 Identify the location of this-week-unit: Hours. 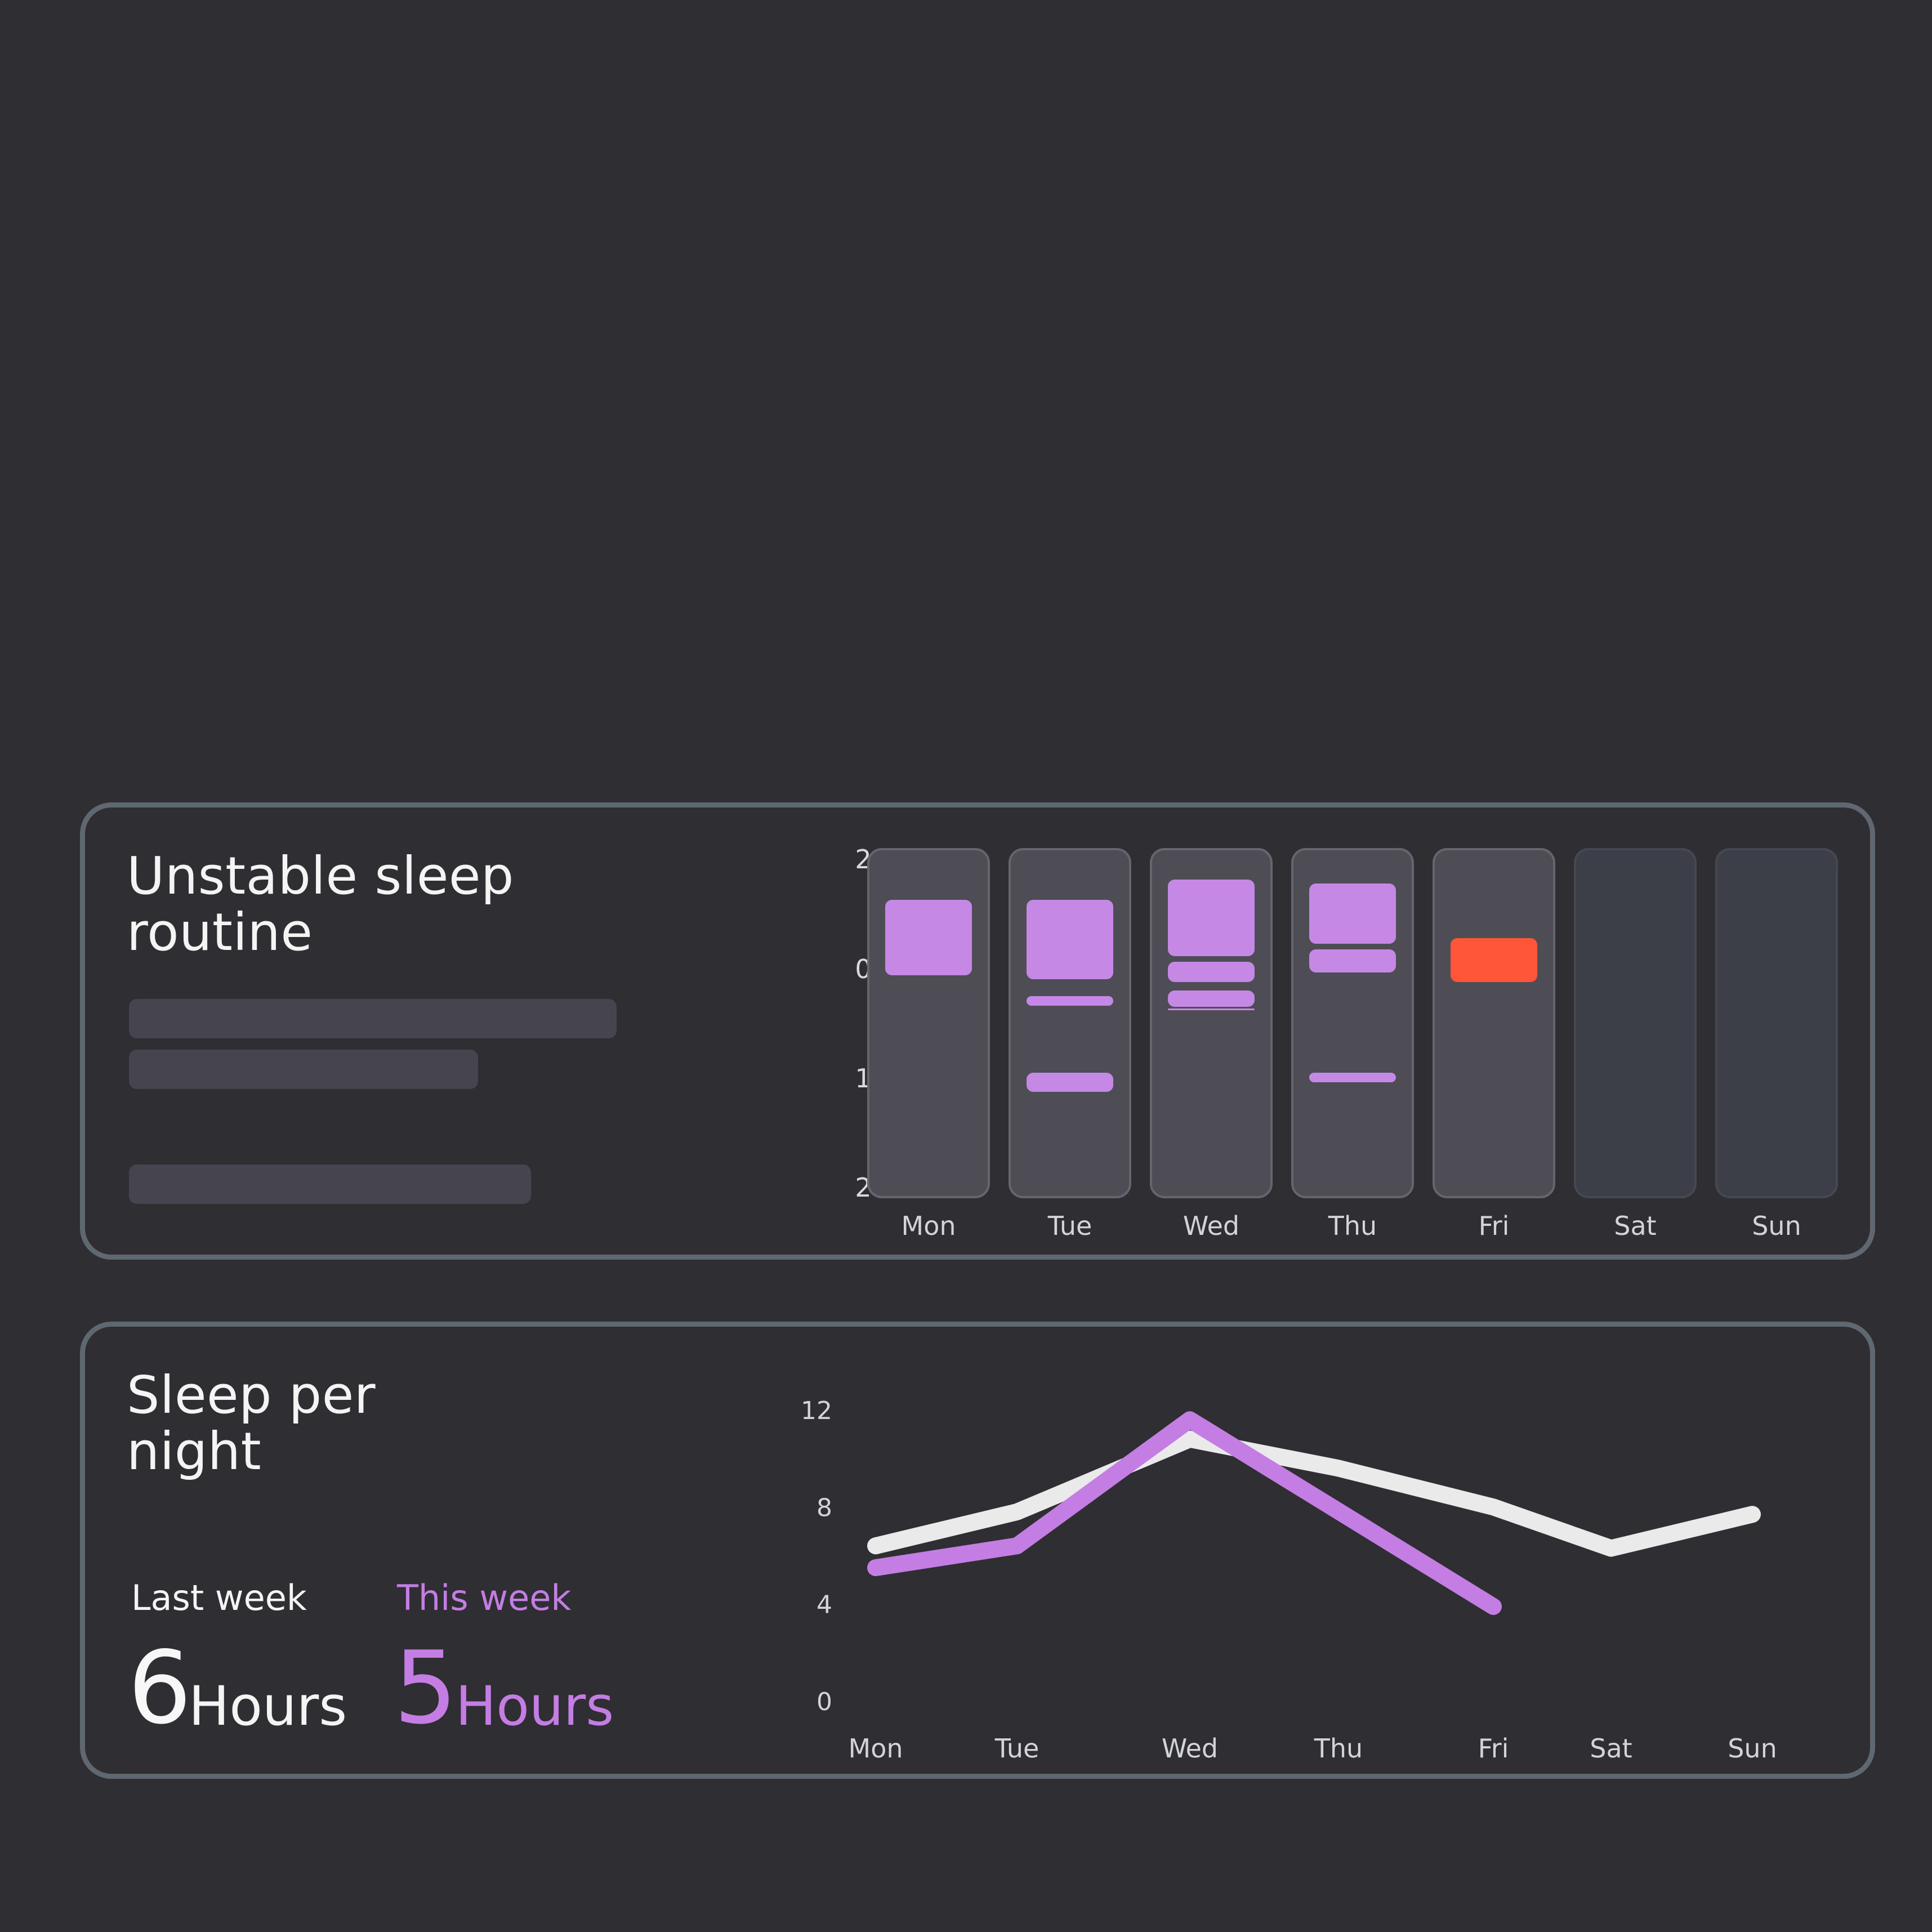
(535, 1706).